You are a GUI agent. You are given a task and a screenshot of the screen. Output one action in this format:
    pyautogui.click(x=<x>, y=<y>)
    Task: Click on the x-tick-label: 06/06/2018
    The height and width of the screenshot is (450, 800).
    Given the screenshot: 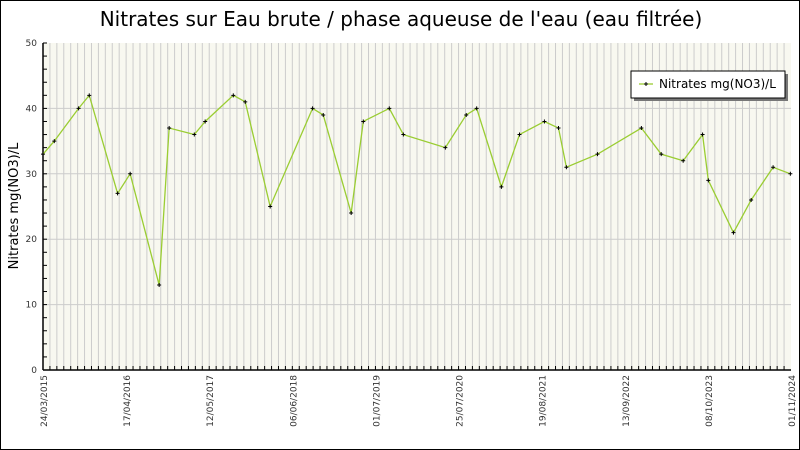 What is the action you would take?
    pyautogui.click(x=294, y=401)
    